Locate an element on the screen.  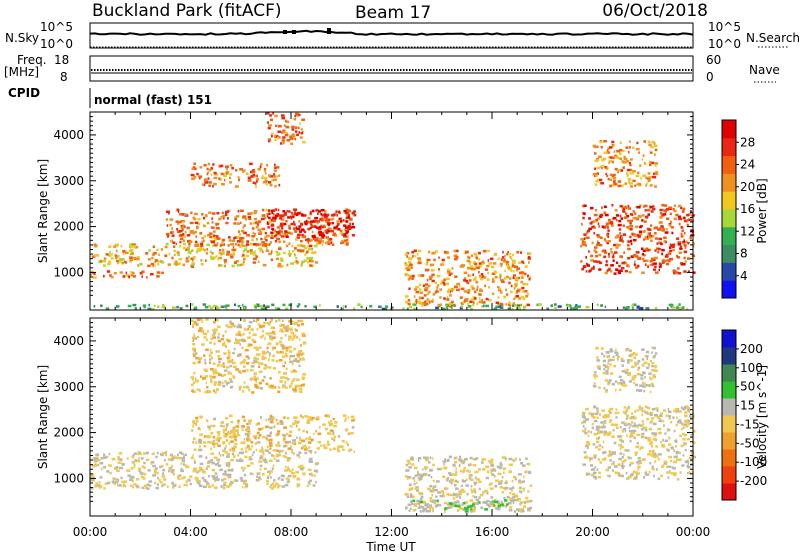
freq-top-tick: 18 is located at coordinates (61, 60).